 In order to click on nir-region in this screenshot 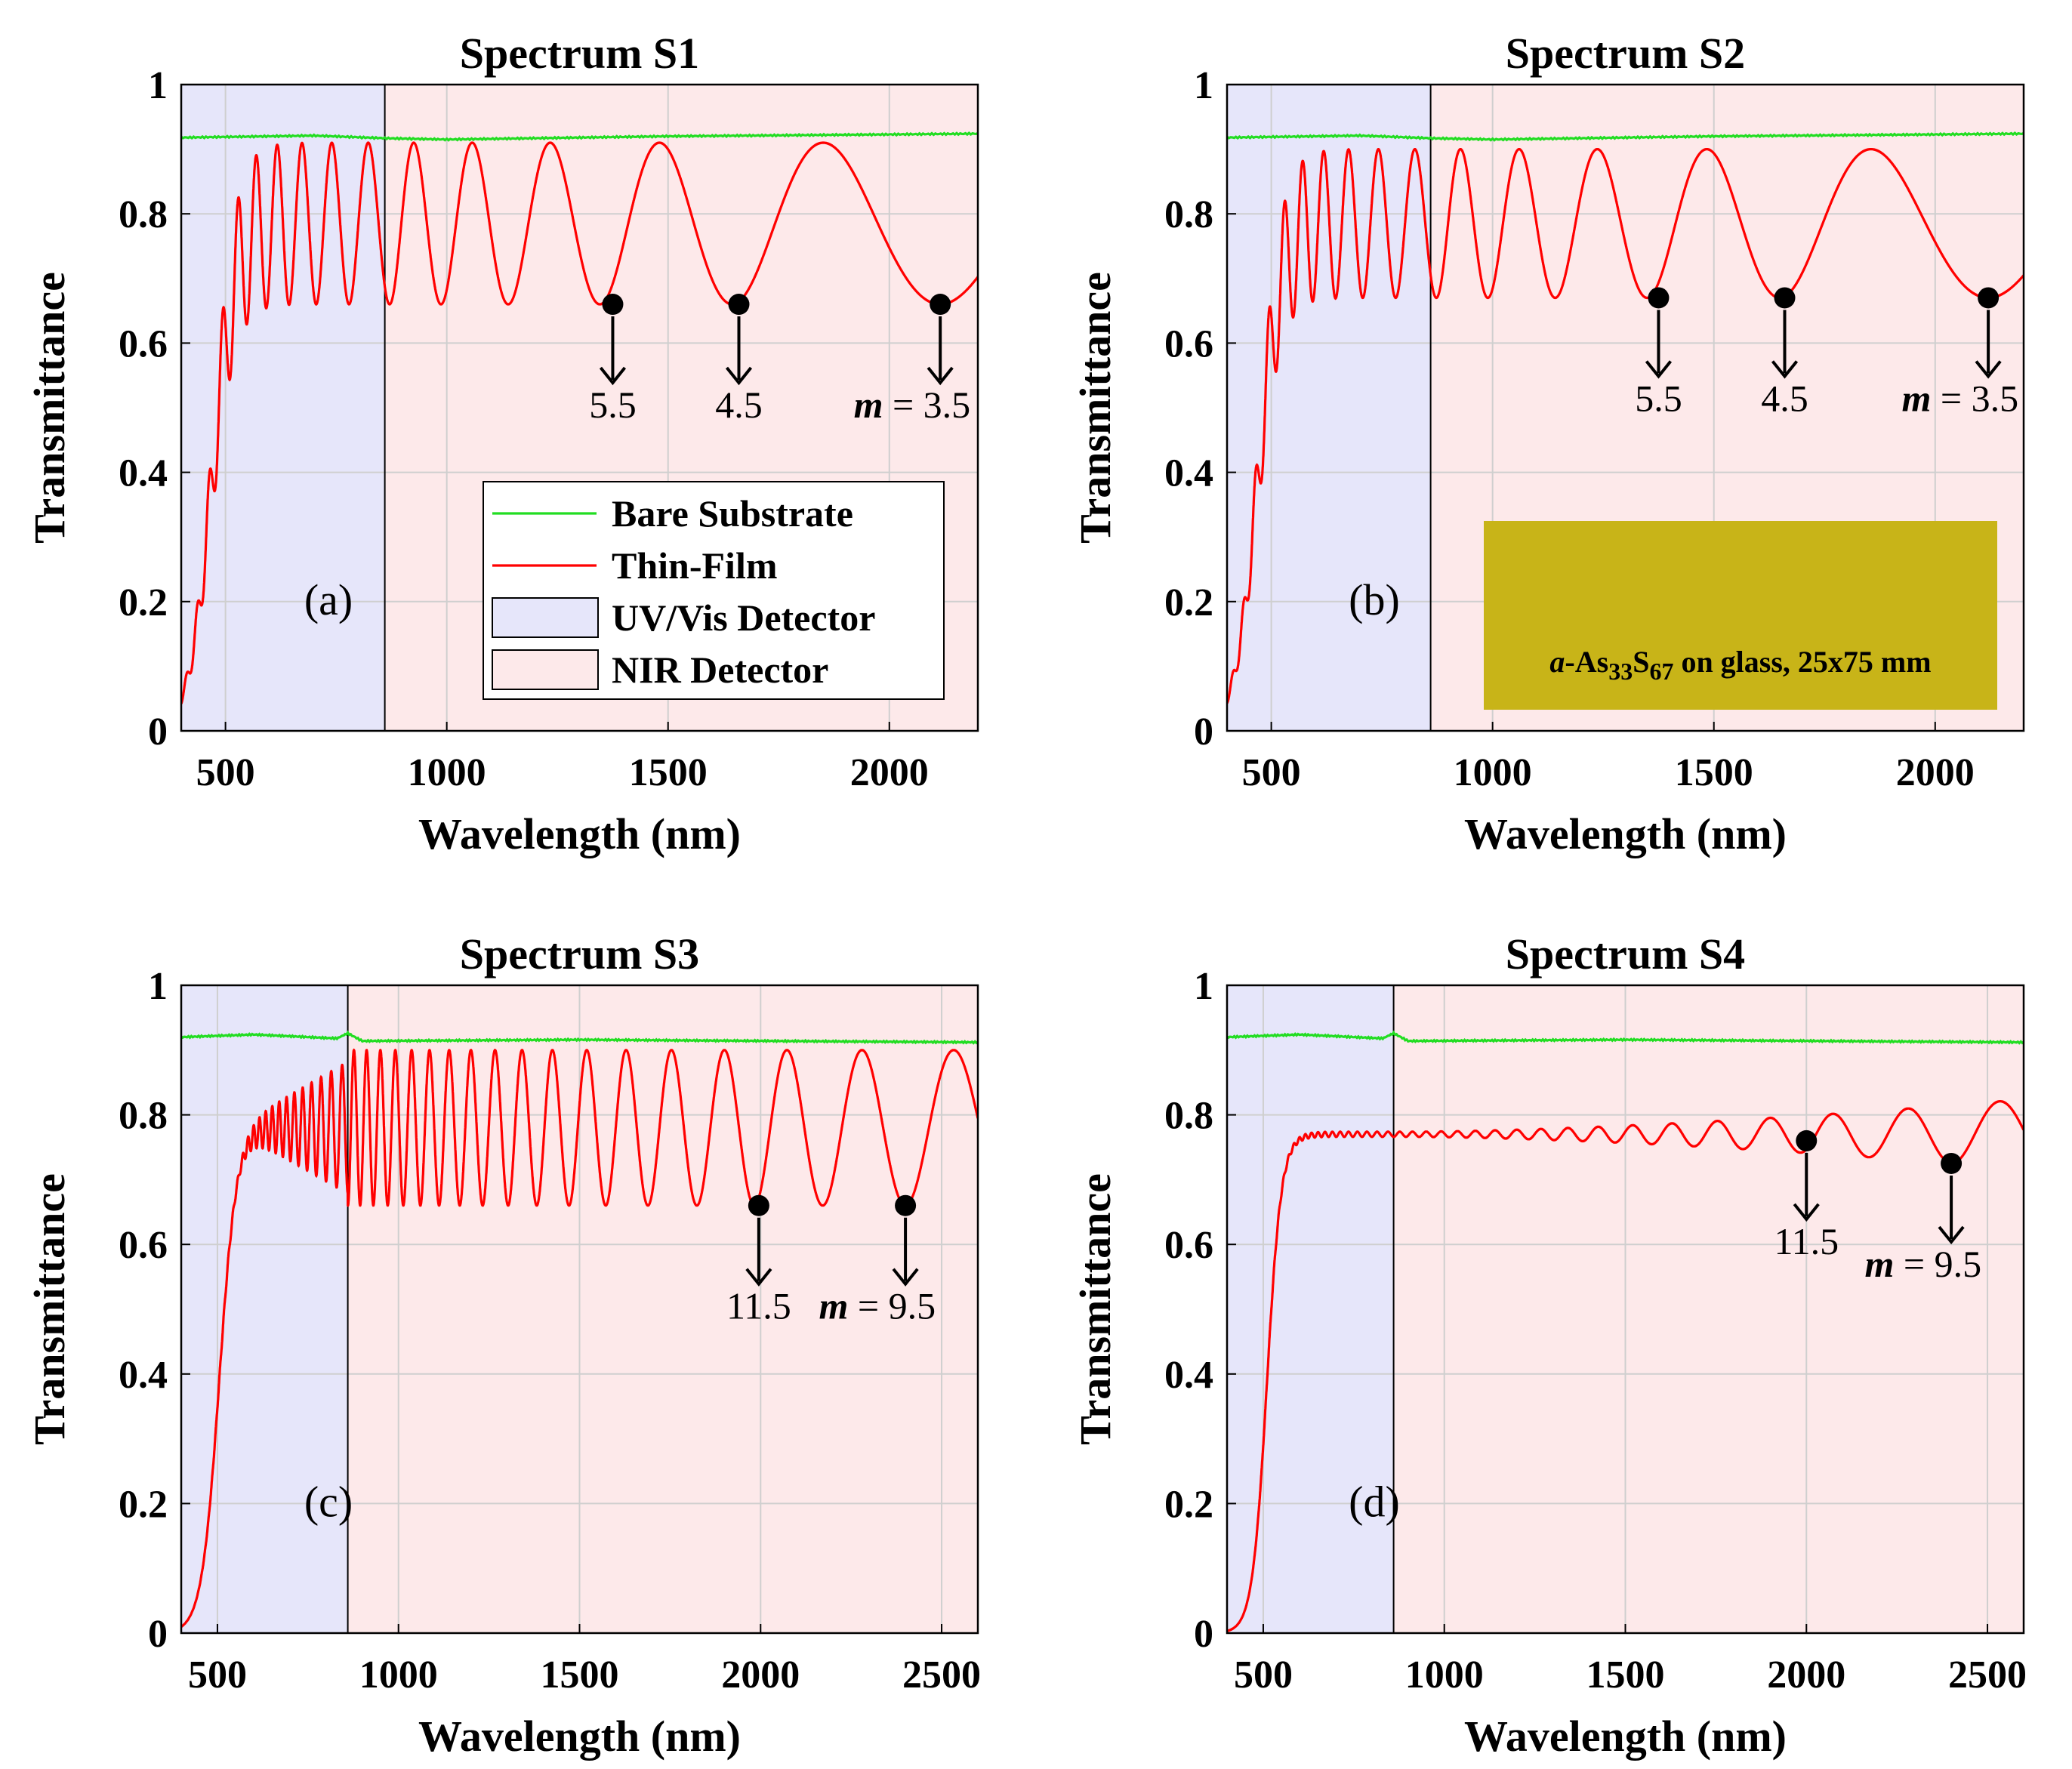, I will do `click(1708, 1309)`.